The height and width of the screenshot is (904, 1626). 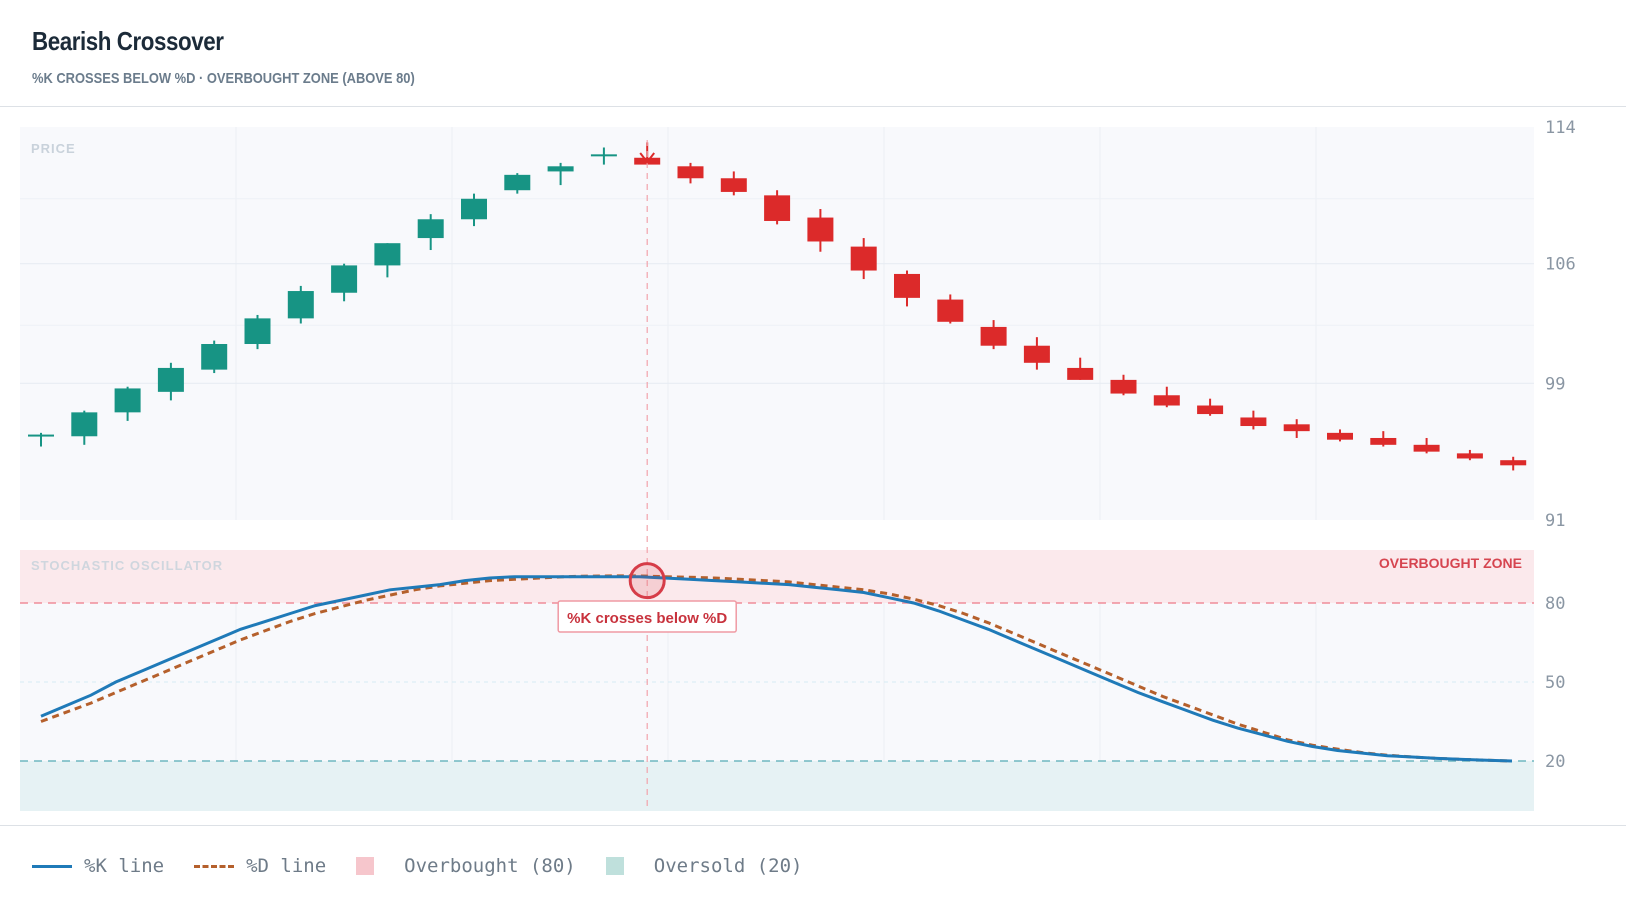 What do you see at coordinates (1450, 563) in the screenshot?
I see `overbought-zone-label: OVERBOUGHT ZONE` at bounding box center [1450, 563].